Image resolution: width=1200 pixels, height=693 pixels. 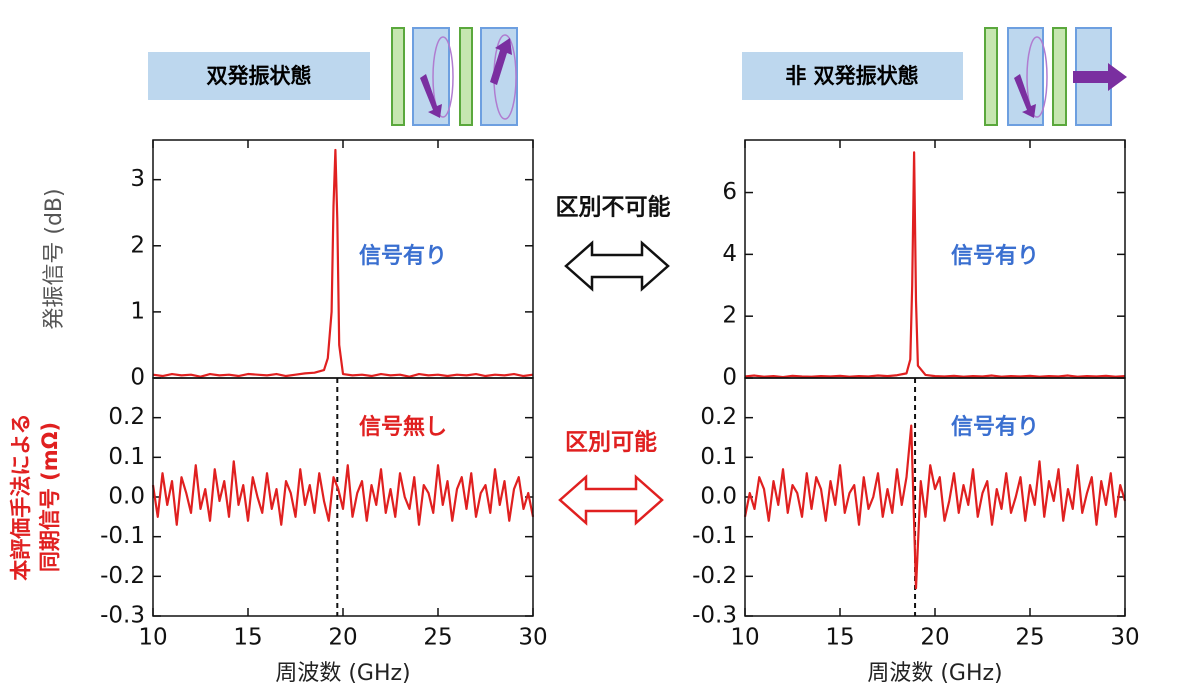 What do you see at coordinates (611, 442) in the screenshot?
I see `comparison-label: 区別可能` at bounding box center [611, 442].